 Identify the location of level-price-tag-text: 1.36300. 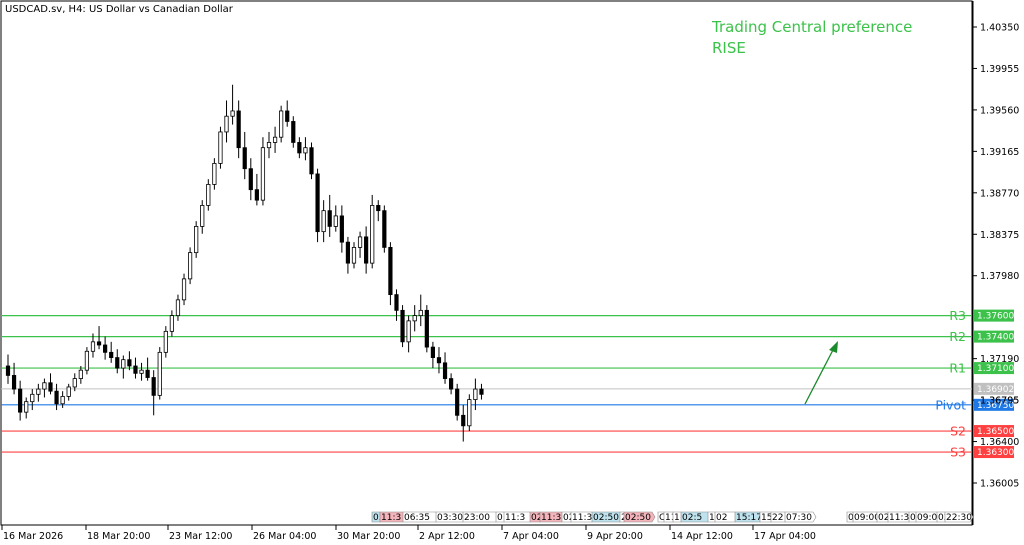
(995, 453).